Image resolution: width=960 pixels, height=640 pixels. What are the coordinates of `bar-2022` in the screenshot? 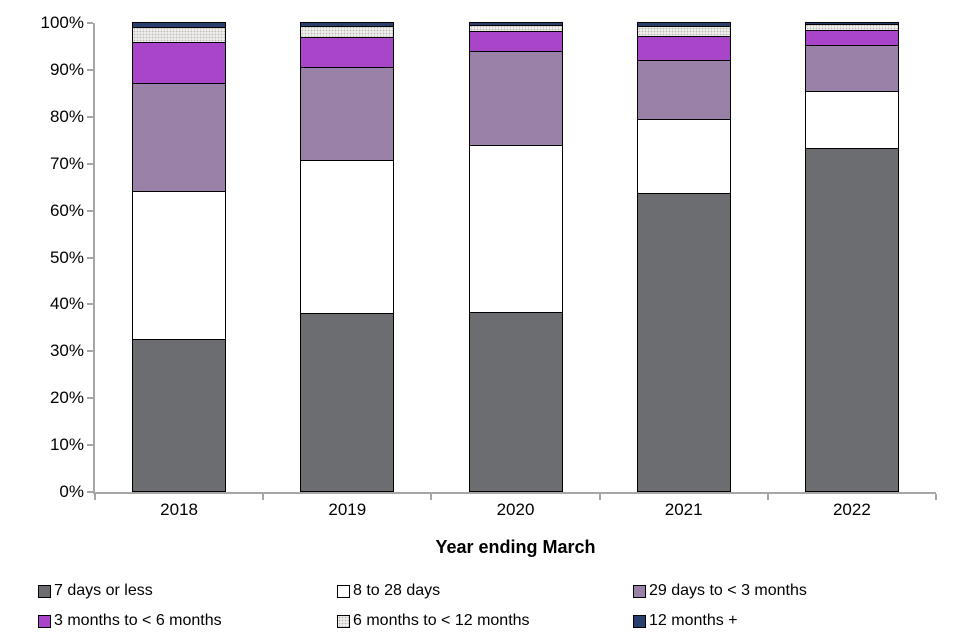 It's located at (851, 256).